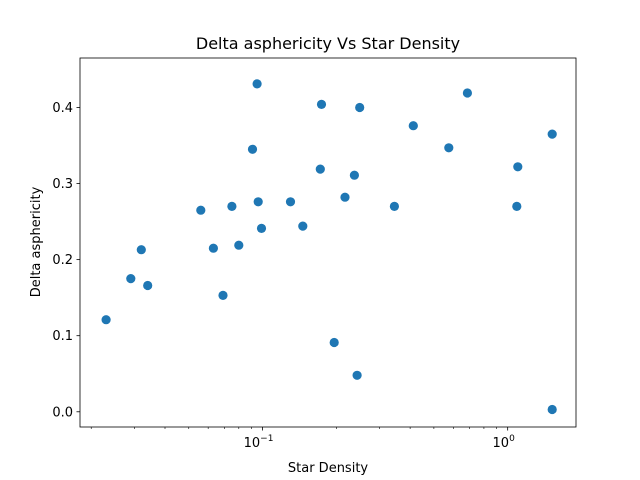 The width and height of the screenshot is (640, 480). I want to click on y-axis-label: Delta asphericity, so click(36, 241).